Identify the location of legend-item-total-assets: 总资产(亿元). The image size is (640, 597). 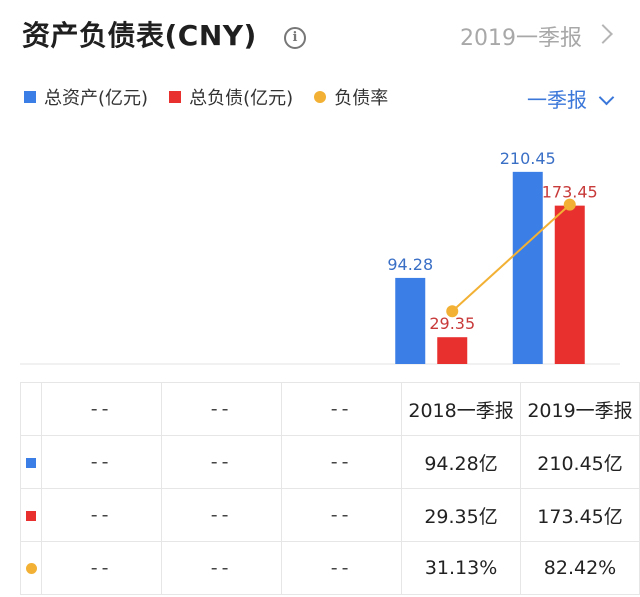
(86, 97).